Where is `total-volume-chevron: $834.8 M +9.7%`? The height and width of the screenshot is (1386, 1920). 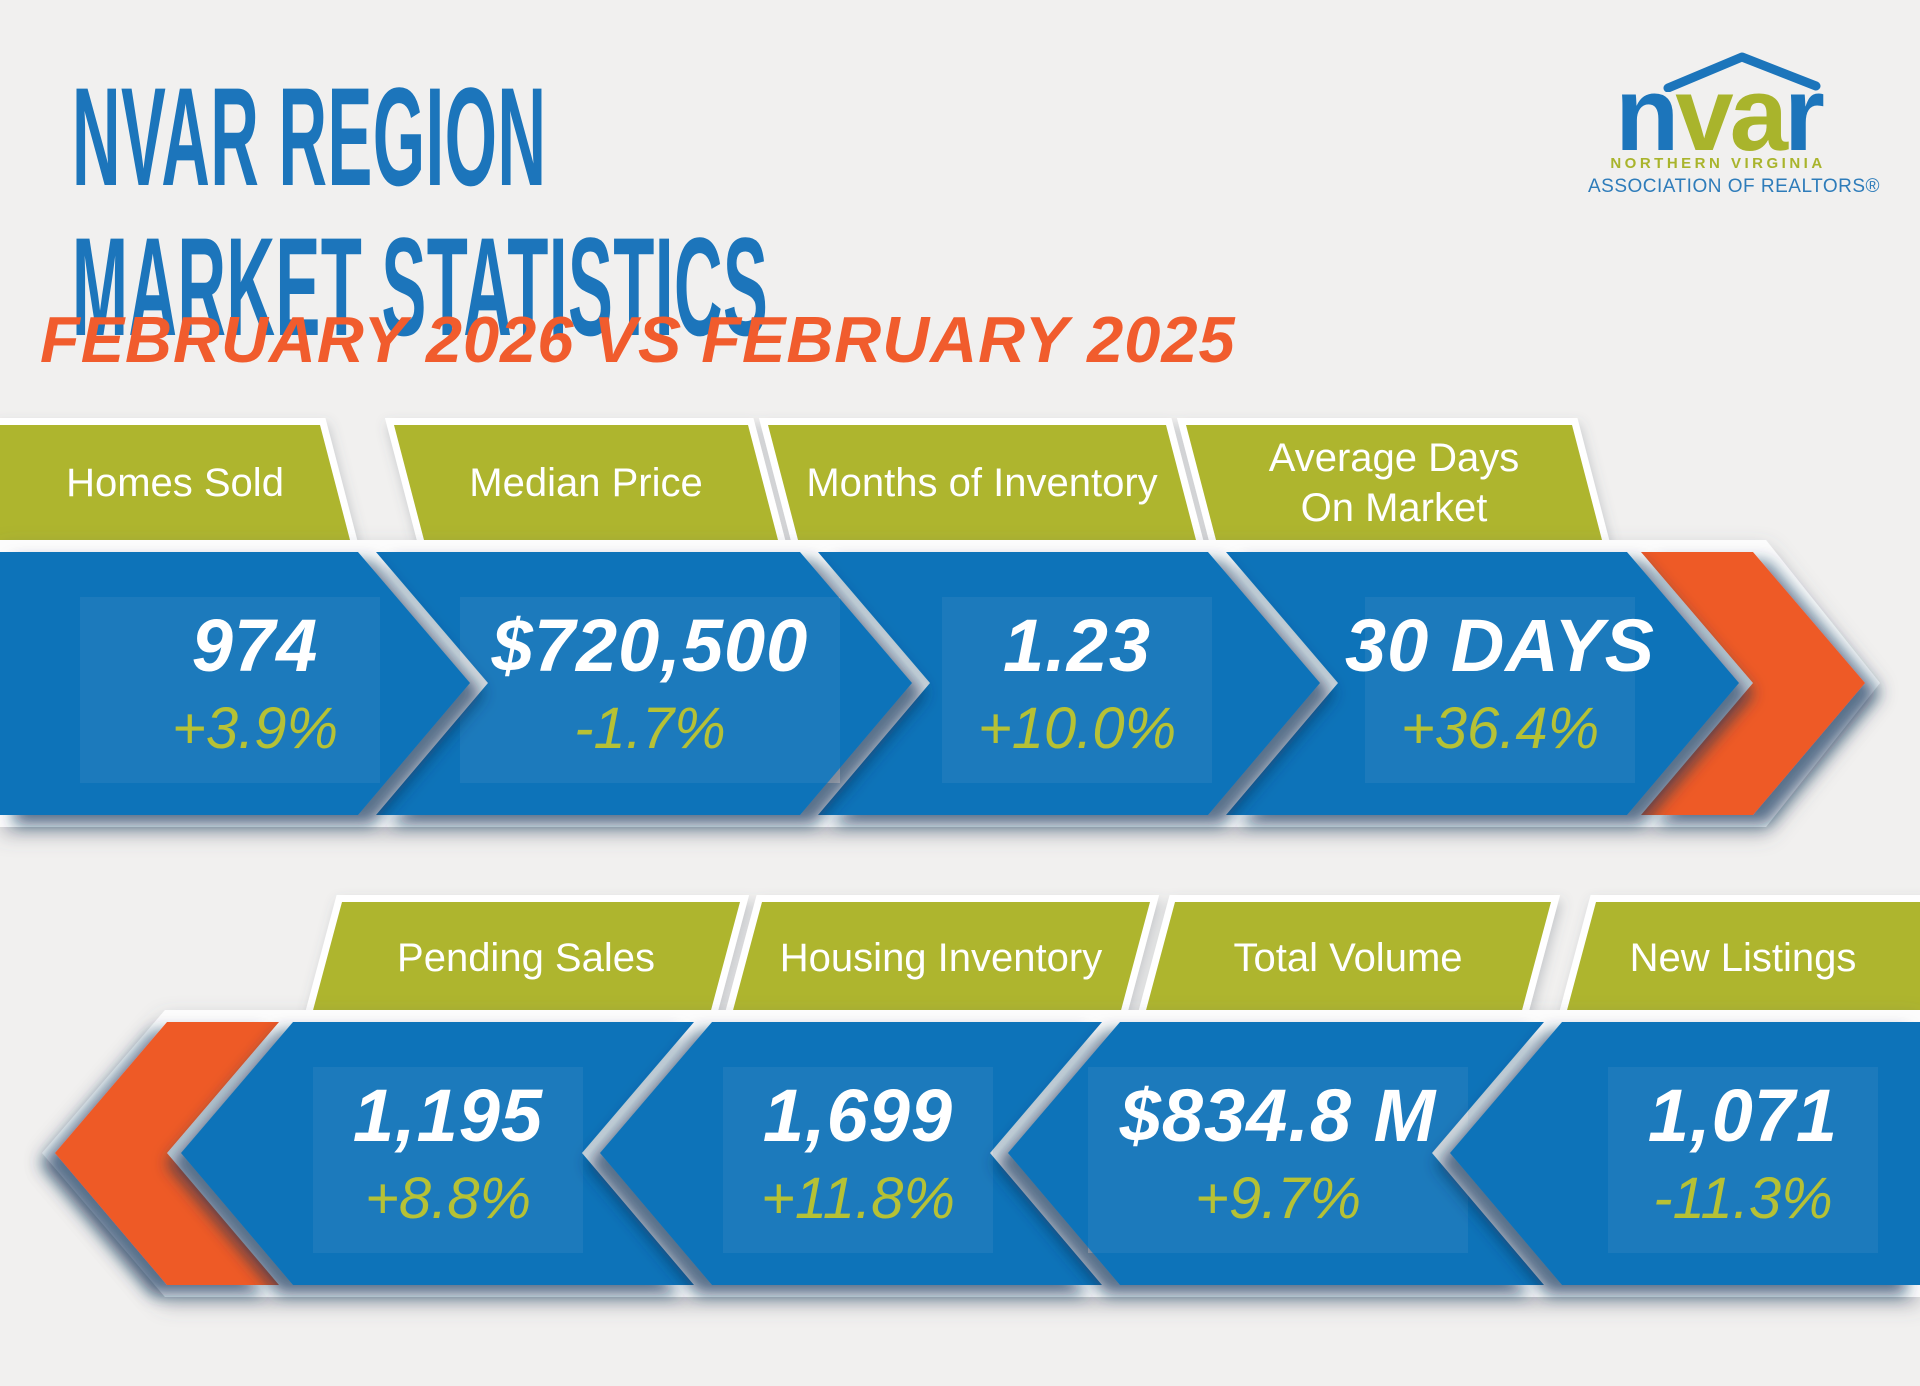 total-volume-chevron: $834.8 M +9.7% is located at coordinates (1276, 1153).